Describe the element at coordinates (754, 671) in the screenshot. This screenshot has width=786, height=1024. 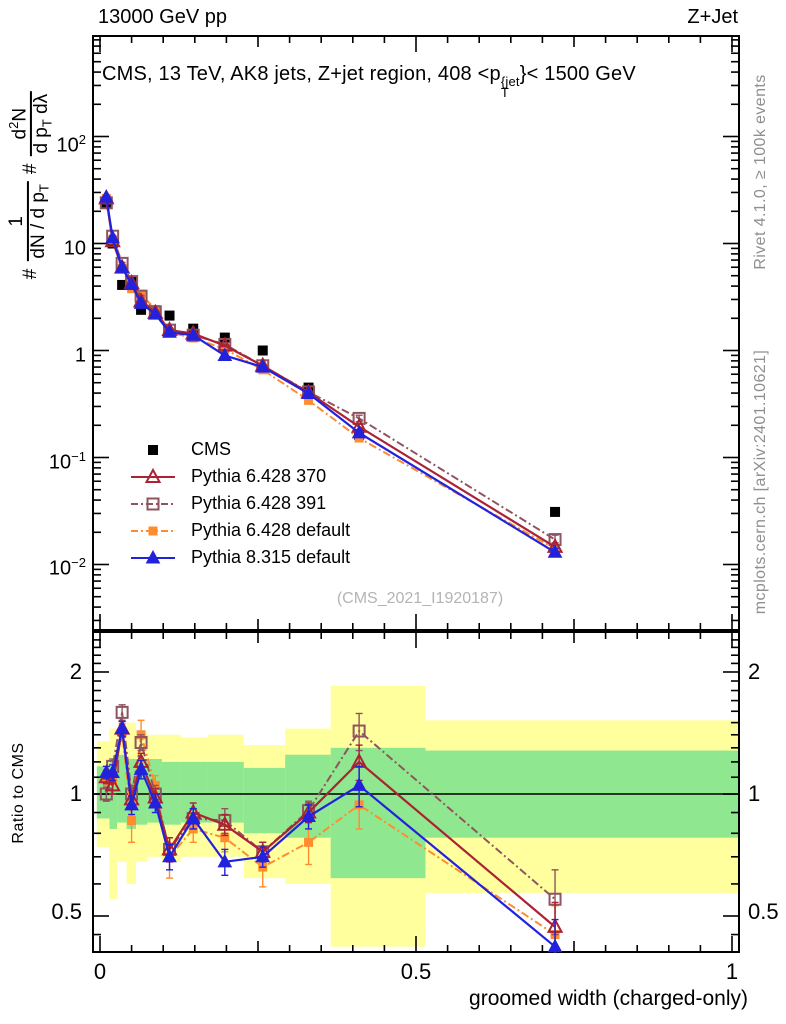
I see `ratio-ytick-2-right: 2` at that location.